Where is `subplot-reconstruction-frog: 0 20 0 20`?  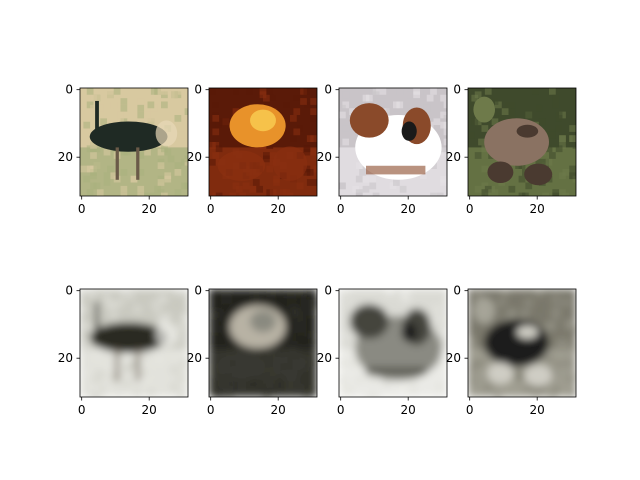 subplot-reconstruction-frog: 0 20 0 20 is located at coordinates (511, 350).